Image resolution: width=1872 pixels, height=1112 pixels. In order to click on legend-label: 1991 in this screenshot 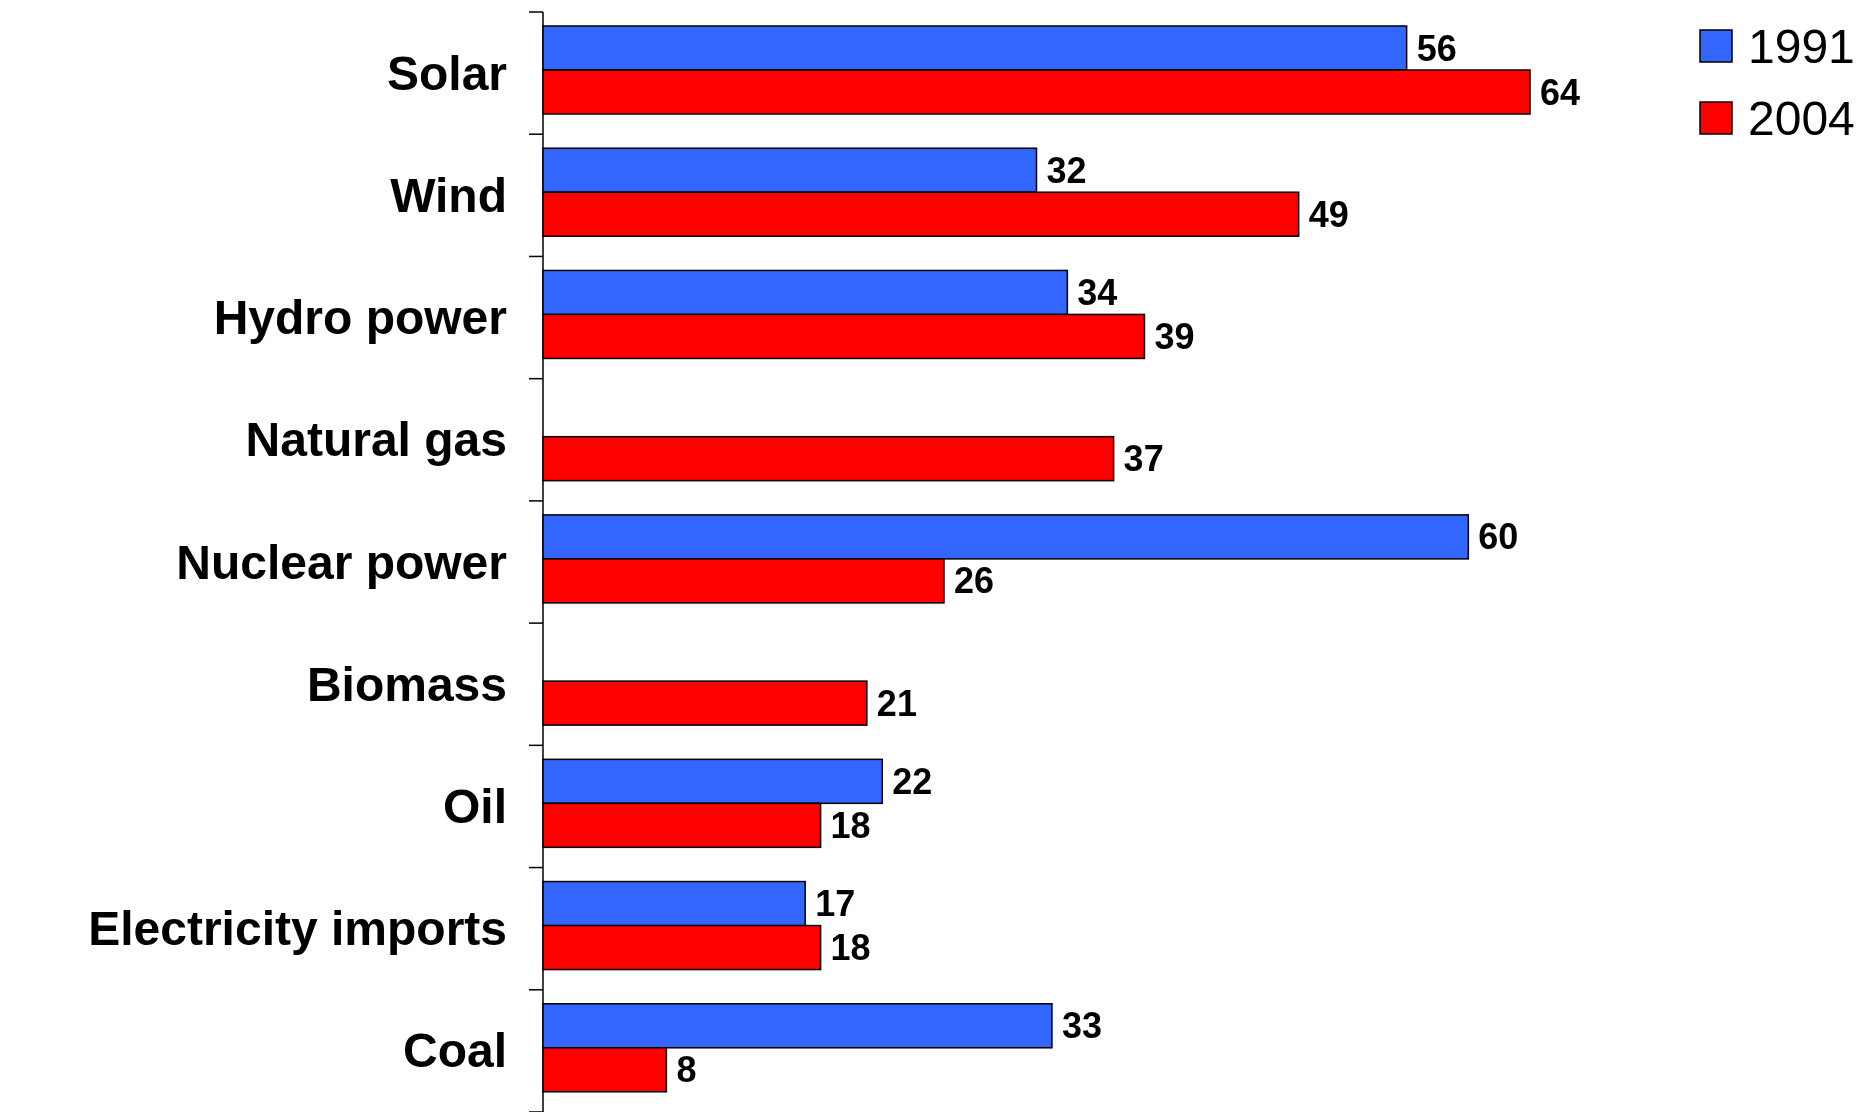, I will do `click(1801, 46)`.